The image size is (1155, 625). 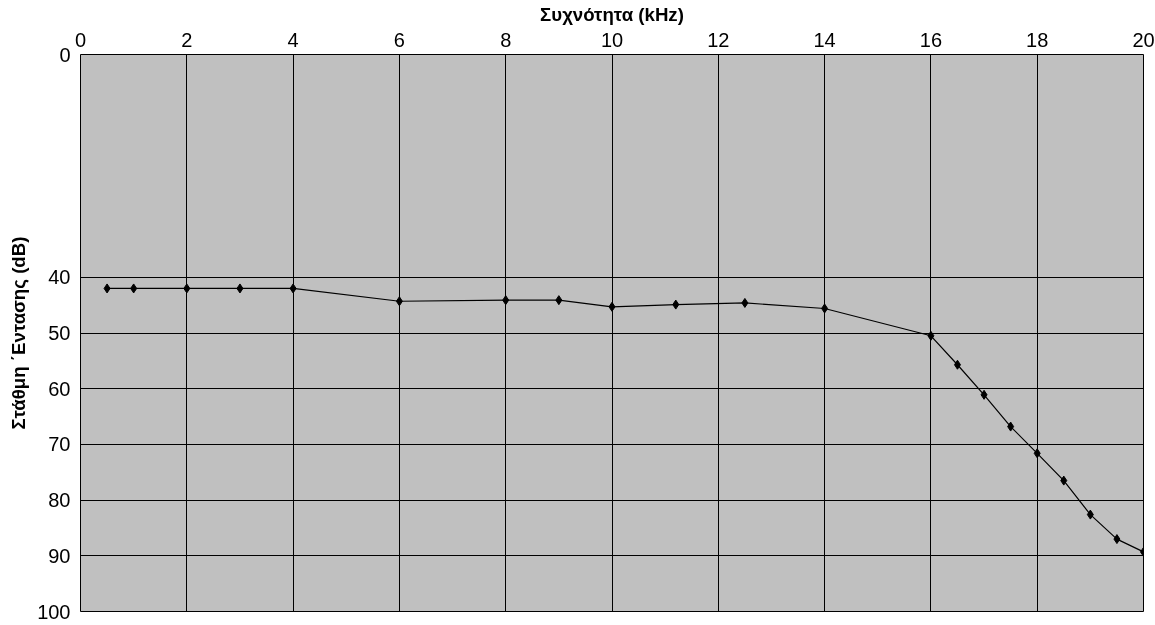 What do you see at coordinates (399, 39) in the screenshot?
I see `x-tick-label: 6` at bounding box center [399, 39].